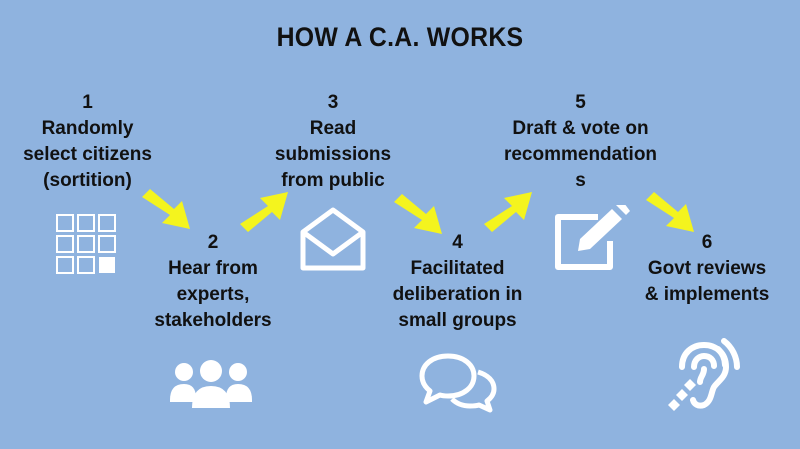  Describe the element at coordinates (87, 154) in the screenshot. I see `step-1-line-2: select citizens` at that location.